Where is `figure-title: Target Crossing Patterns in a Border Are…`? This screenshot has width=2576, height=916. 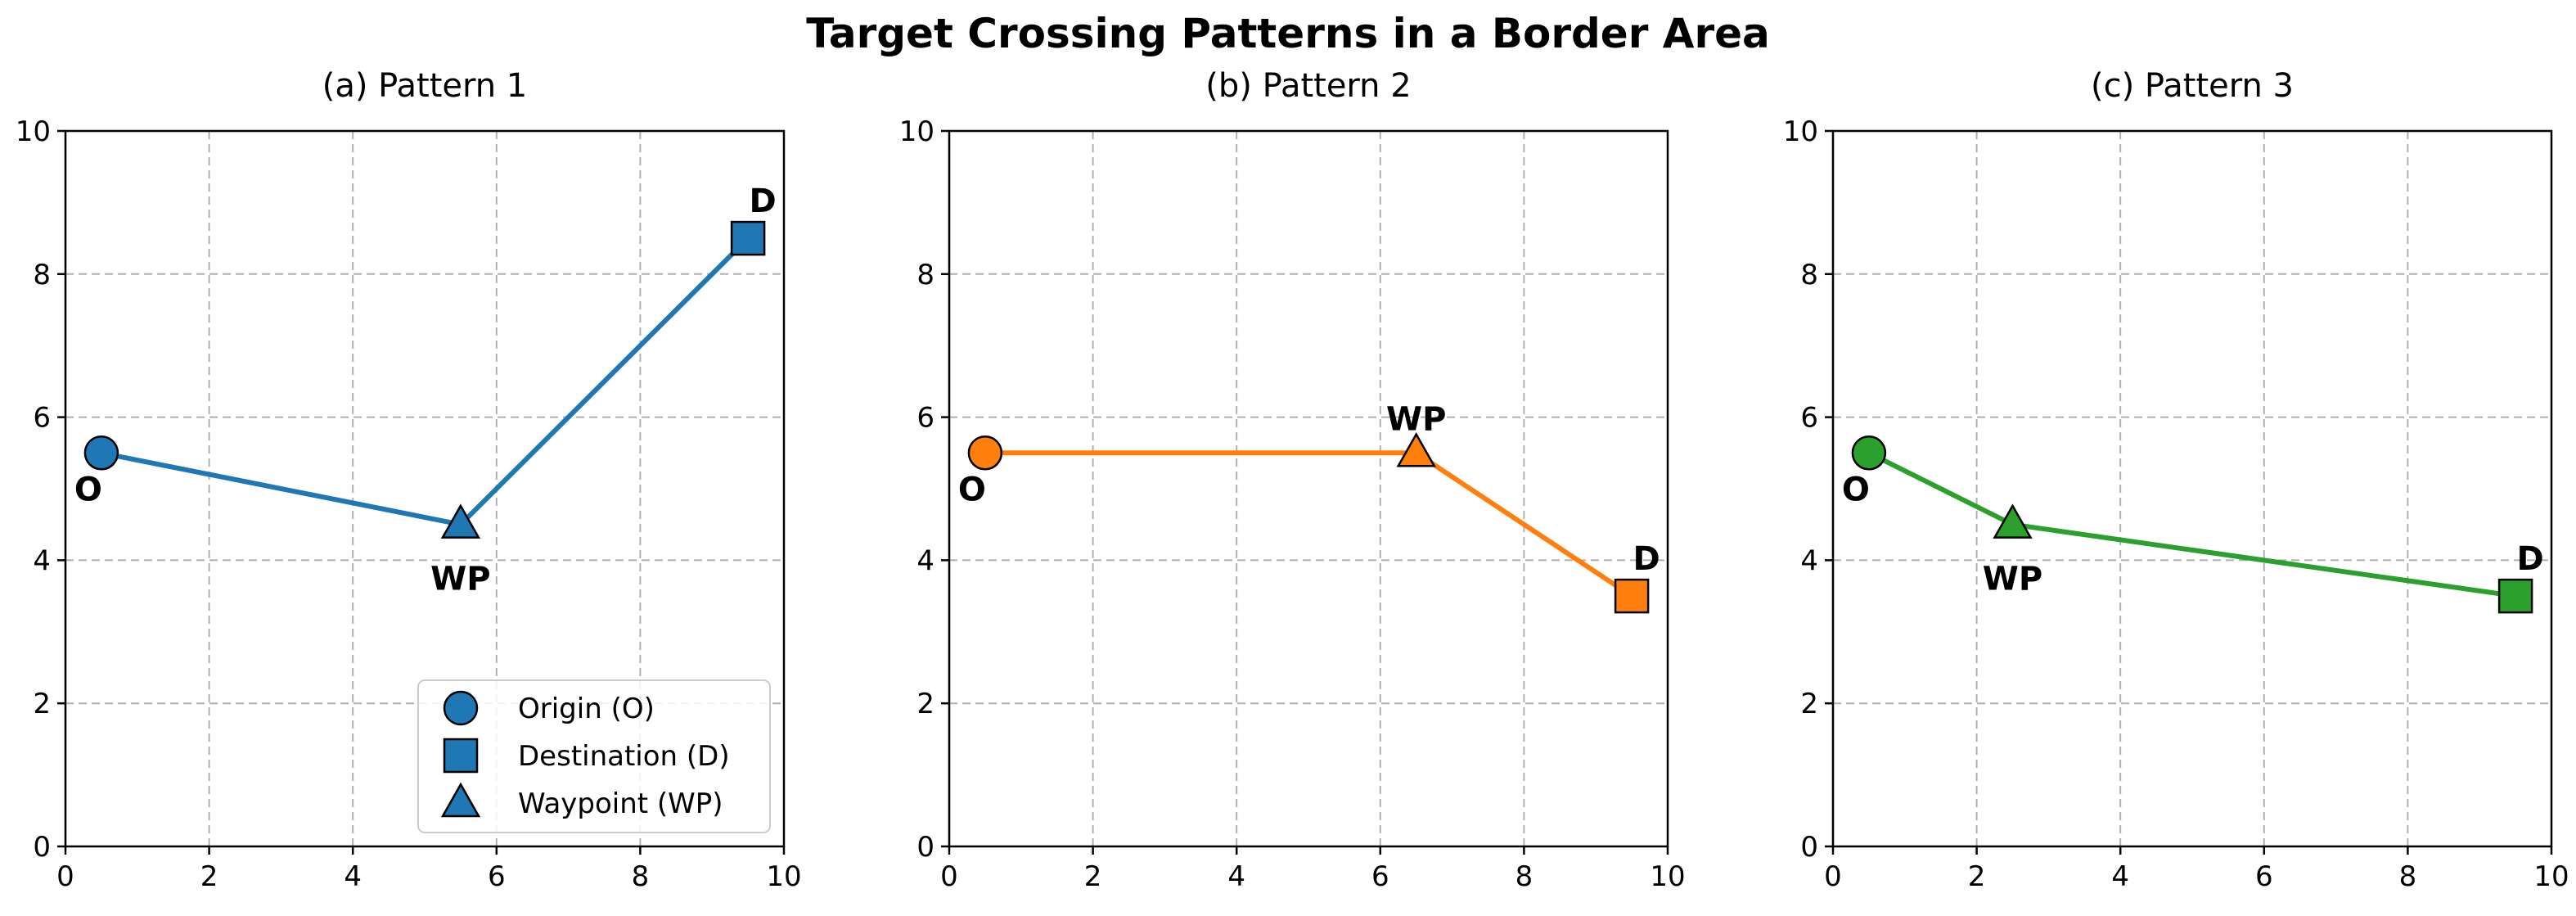 figure-title: Target Crossing Patterns in a Border Are… is located at coordinates (1288, 33).